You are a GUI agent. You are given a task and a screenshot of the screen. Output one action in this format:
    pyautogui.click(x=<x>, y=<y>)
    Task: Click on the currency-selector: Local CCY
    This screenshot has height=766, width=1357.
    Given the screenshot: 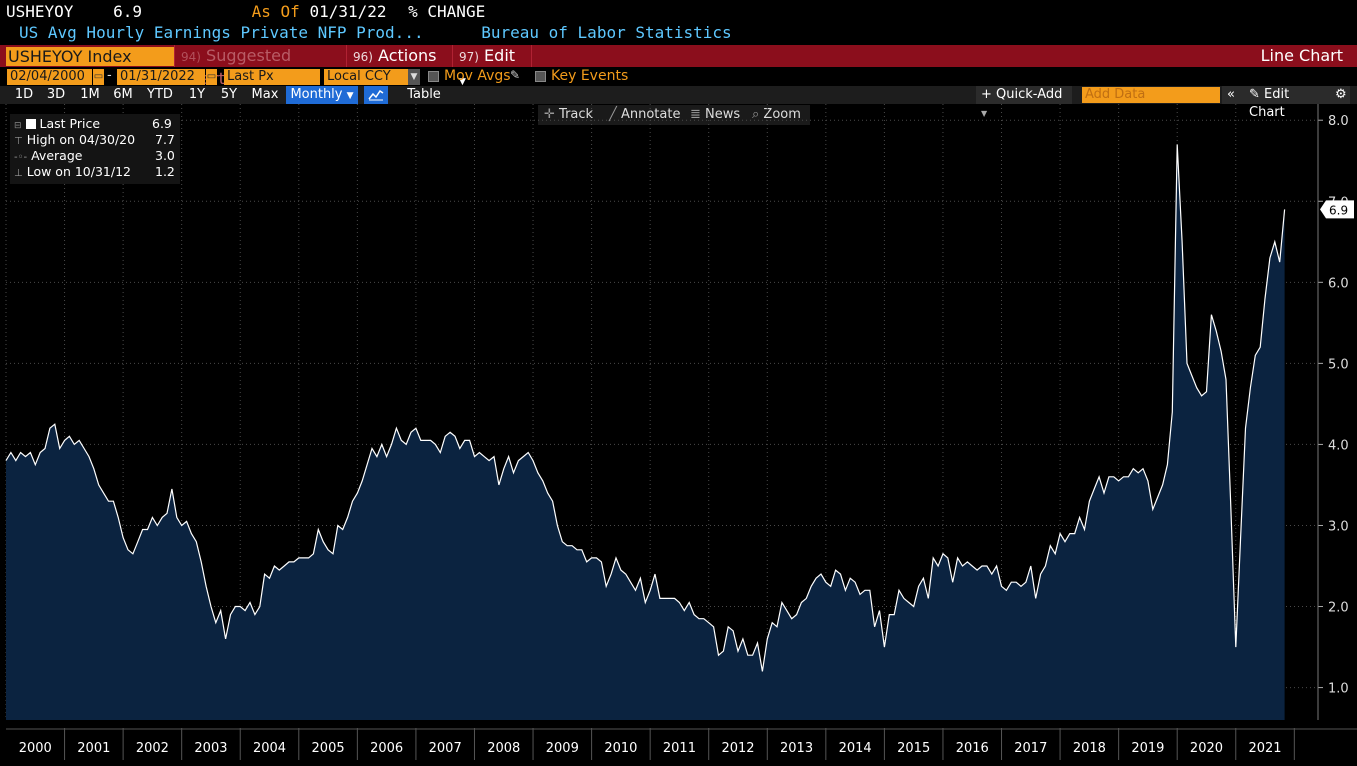 What is the action you would take?
    pyautogui.click(x=366, y=77)
    